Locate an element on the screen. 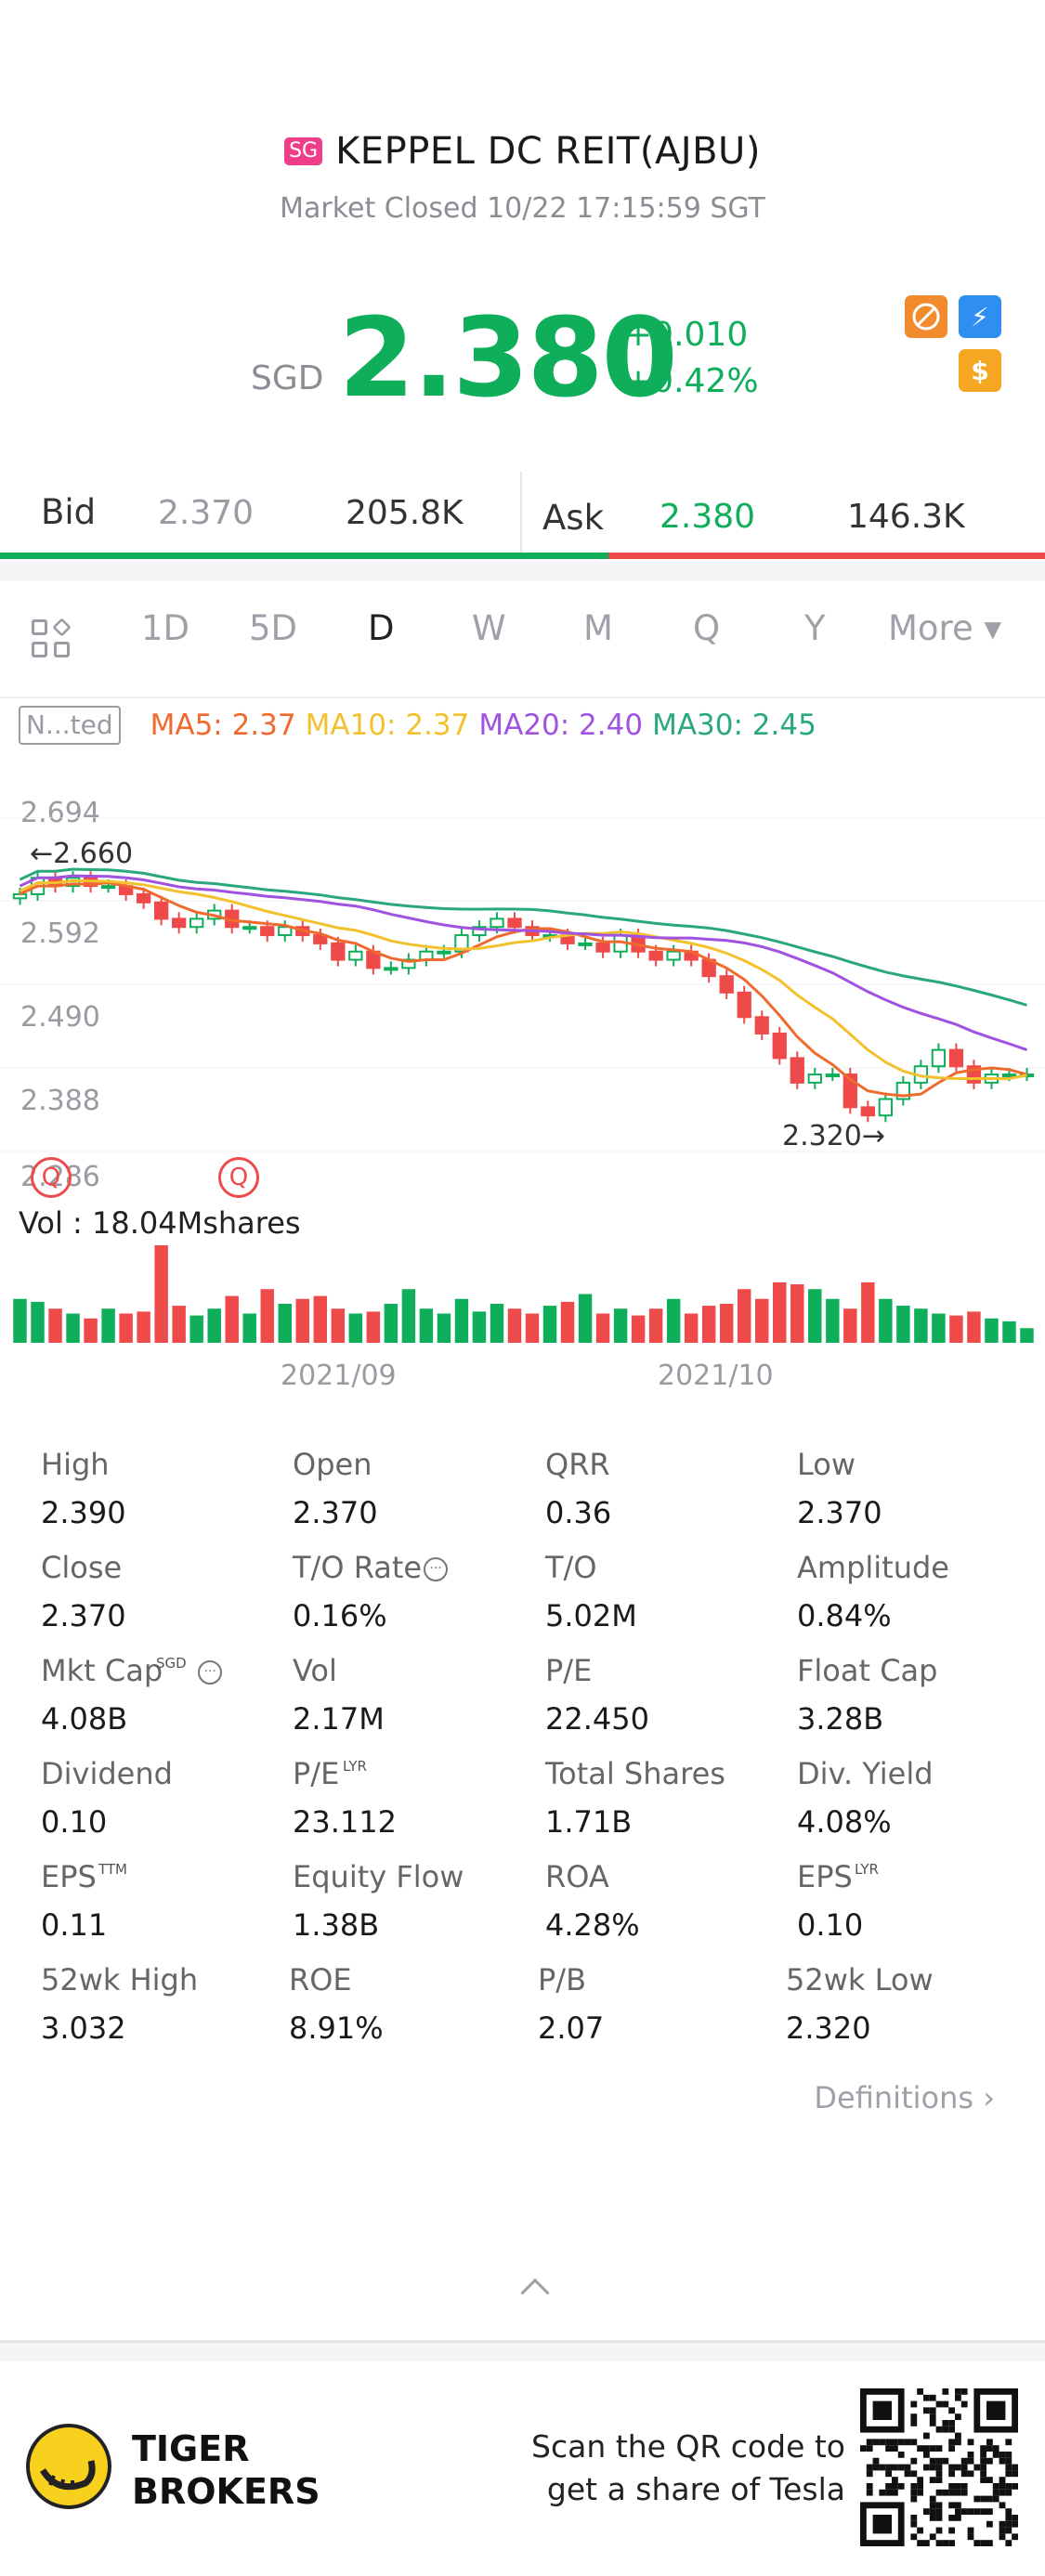  stat-key: Mkt Cap is located at coordinates (102, 1671).